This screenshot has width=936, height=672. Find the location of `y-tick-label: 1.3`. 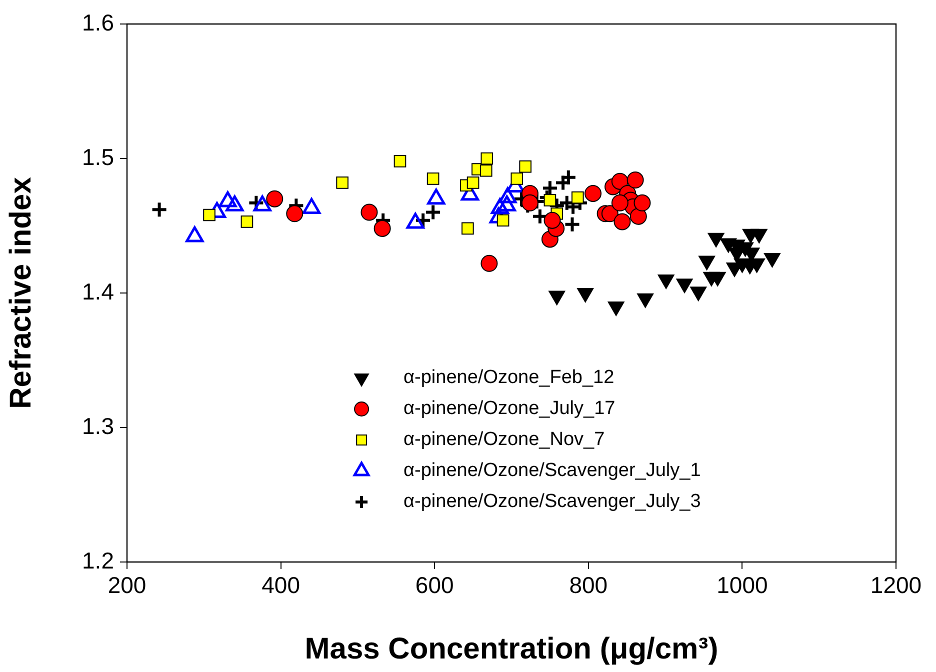

y-tick-label: 1.3 is located at coordinates (98, 425).